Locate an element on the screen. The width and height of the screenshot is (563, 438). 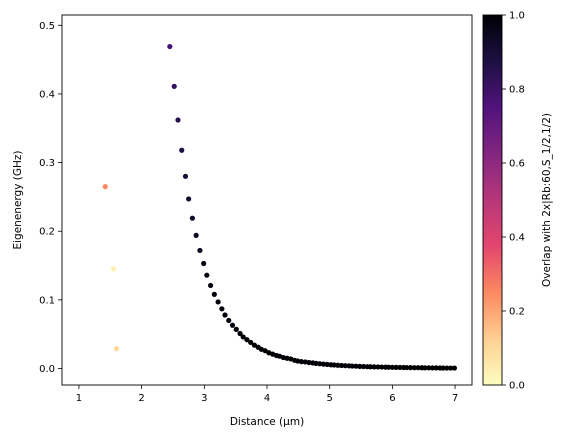
colorbar-gradient is located at coordinates (492, 200).